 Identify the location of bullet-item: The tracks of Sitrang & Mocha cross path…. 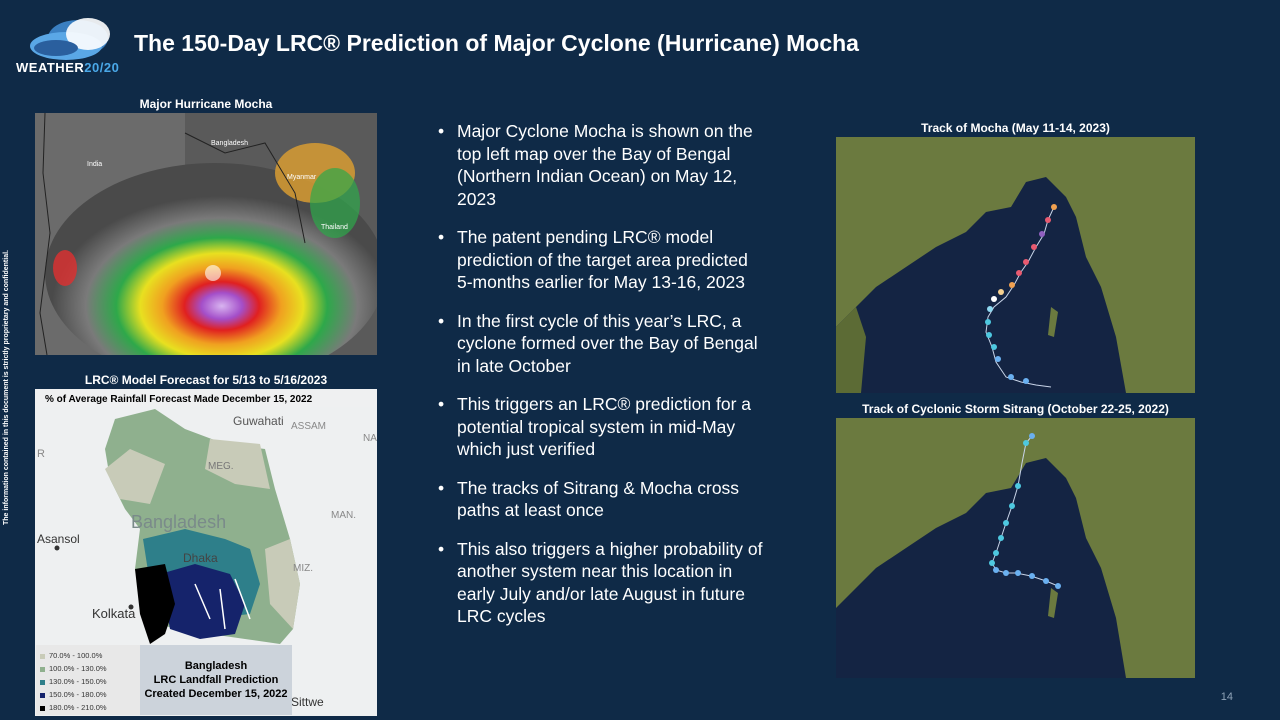
(601, 499).